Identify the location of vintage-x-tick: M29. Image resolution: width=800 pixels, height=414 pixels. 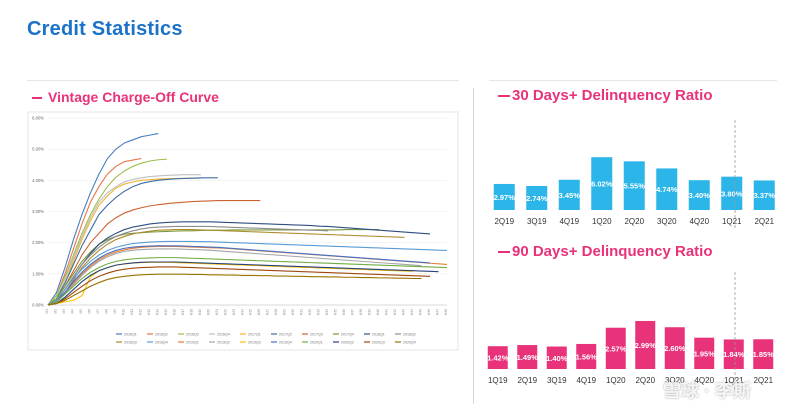
(285, 312).